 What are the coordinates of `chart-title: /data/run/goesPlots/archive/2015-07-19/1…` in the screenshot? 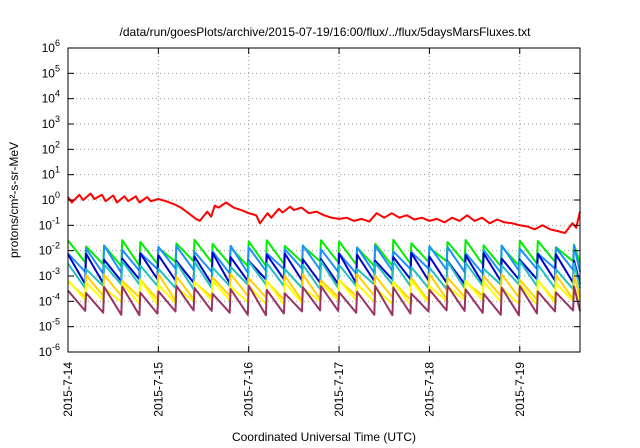 It's located at (326, 32).